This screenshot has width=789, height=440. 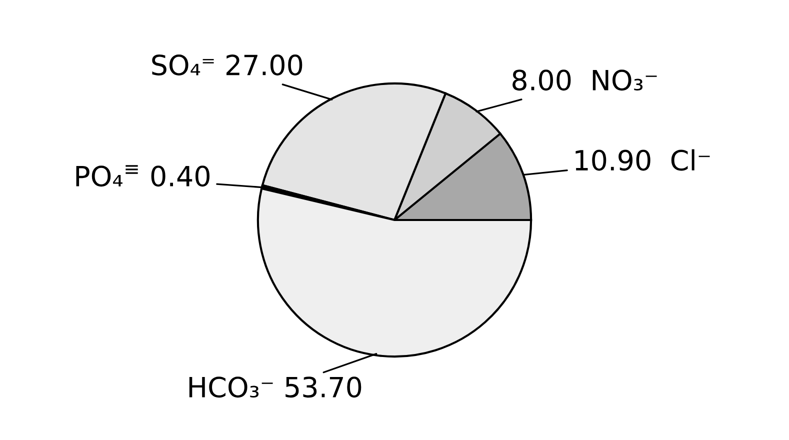 What do you see at coordinates (643, 160) in the screenshot?
I see `slice-label: 10.90 Cl⁻` at bounding box center [643, 160].